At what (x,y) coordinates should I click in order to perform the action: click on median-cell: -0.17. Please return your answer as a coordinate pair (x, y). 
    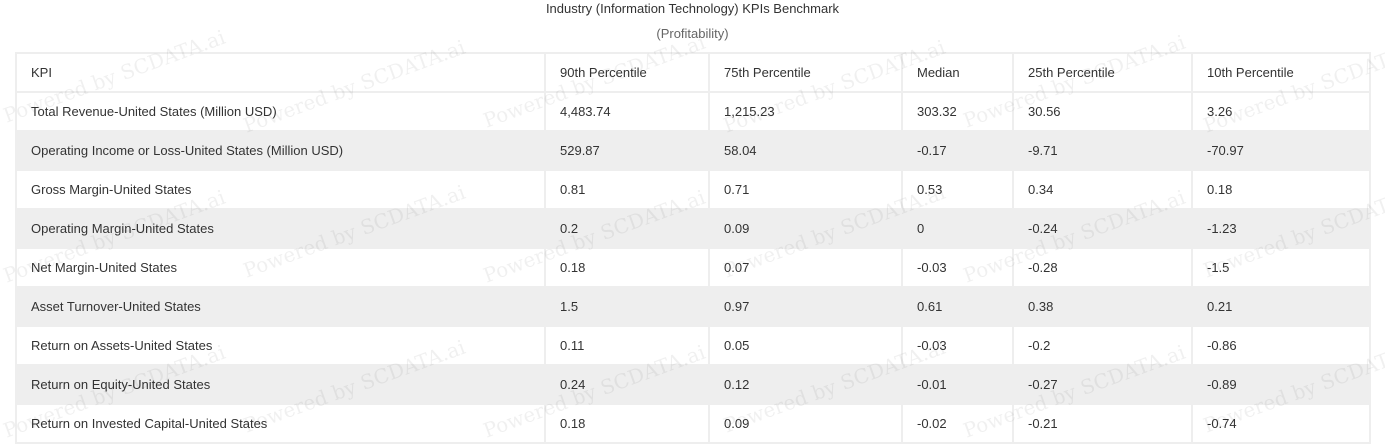
    Looking at the image, I should click on (957, 150).